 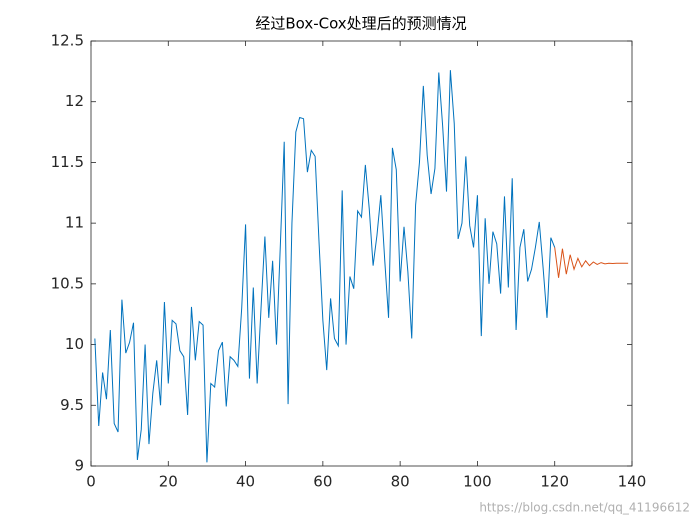 What do you see at coordinates (67, 283) in the screenshot?
I see `y-tick-label: 10.5` at bounding box center [67, 283].